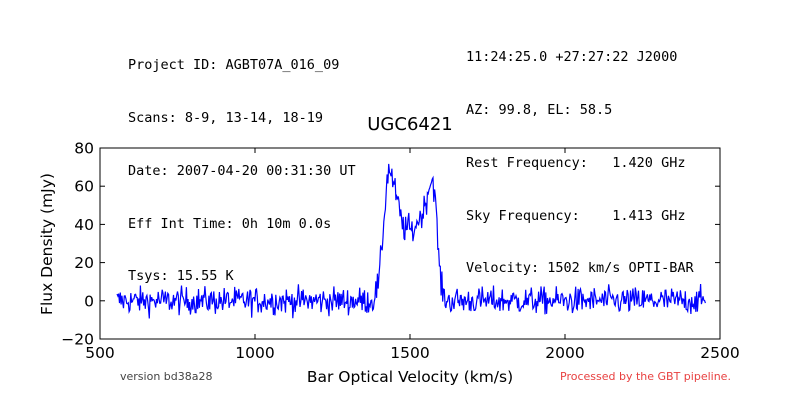 This screenshot has width=800, height=400. What do you see at coordinates (719, 353) in the screenshot?
I see `x-tick-label: 2500` at bounding box center [719, 353].